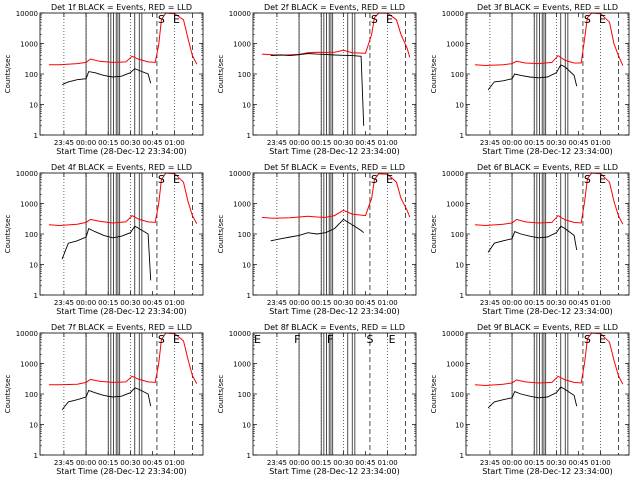 The width and height of the screenshot is (640, 480). I want to click on panel-title: Det 5f BLACK = Events, RED = LLD, so click(334, 167).